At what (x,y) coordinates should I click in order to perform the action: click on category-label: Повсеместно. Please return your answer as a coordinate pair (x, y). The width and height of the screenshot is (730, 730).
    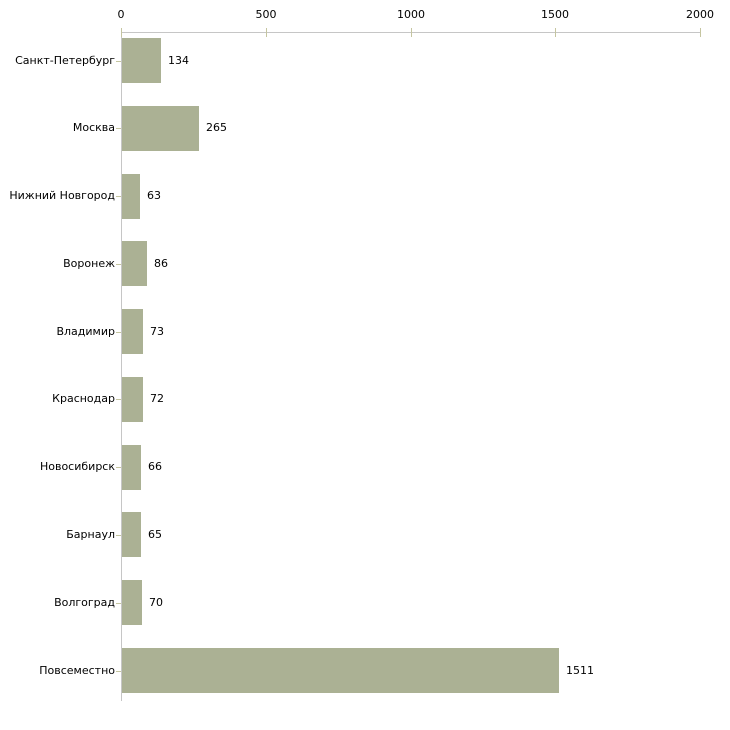
    Looking at the image, I should click on (77, 670).